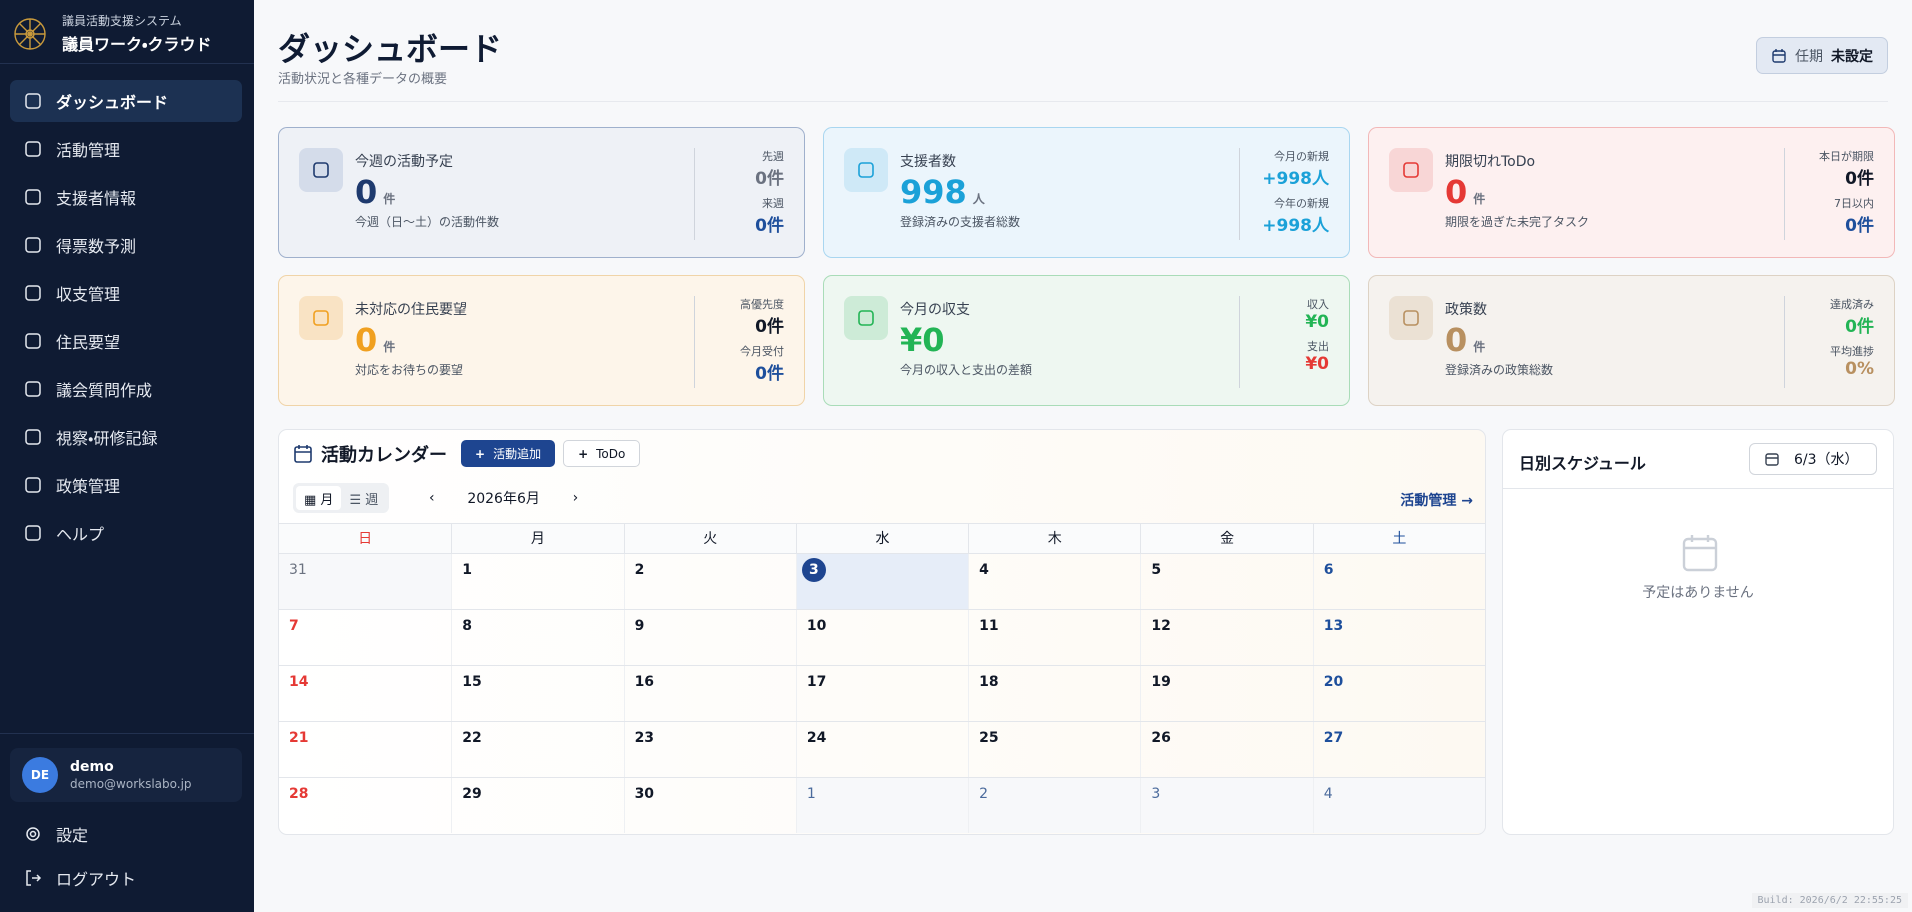  I want to click on nav-item: 得票数予測, so click(126, 245).